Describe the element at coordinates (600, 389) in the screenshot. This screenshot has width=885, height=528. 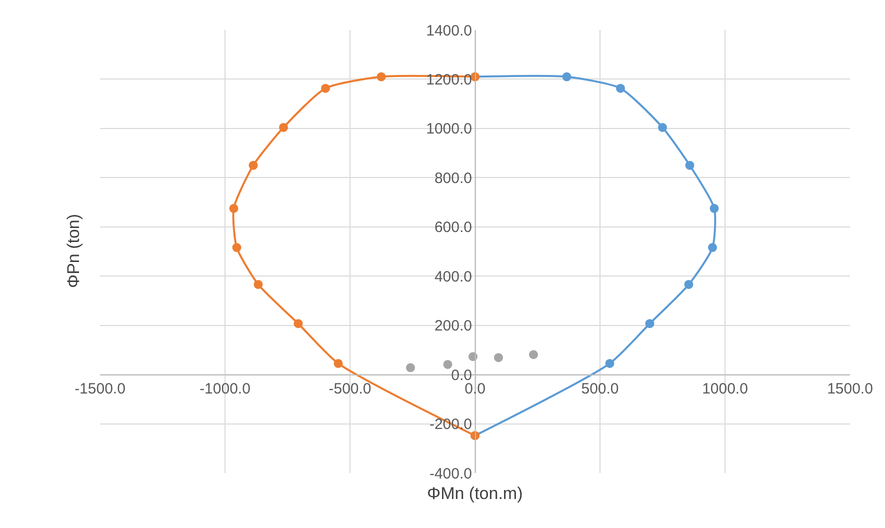
I see `x-tick-label: 500.0` at that location.